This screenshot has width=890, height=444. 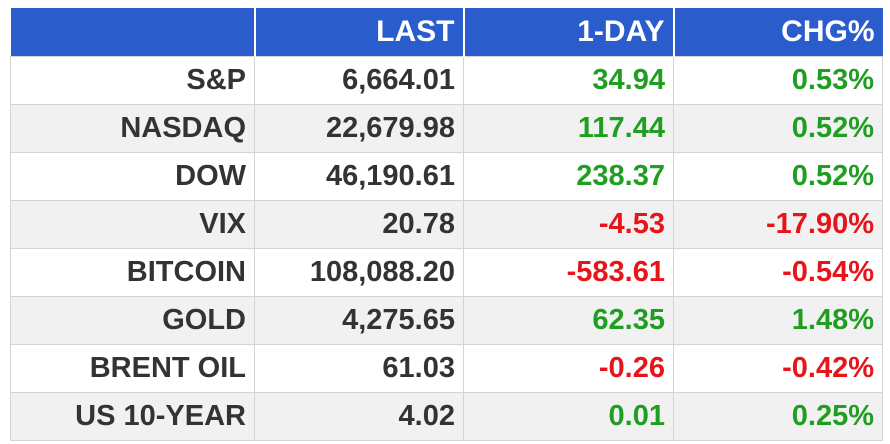 I want to click on instrument-name: BRENT OIL, so click(x=132, y=368).